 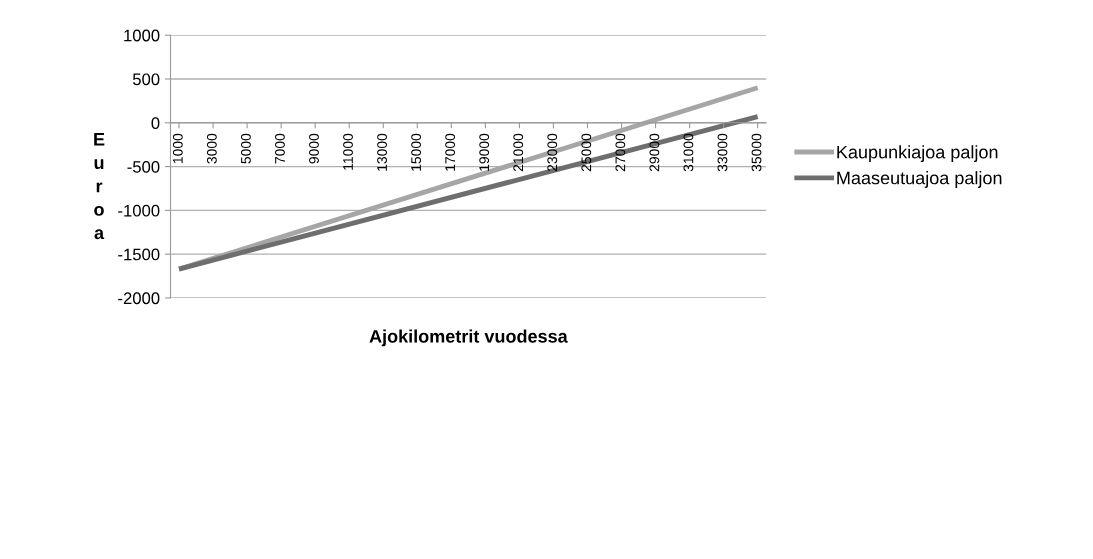 I want to click on x-tick-label: 3000, so click(x=211, y=148).